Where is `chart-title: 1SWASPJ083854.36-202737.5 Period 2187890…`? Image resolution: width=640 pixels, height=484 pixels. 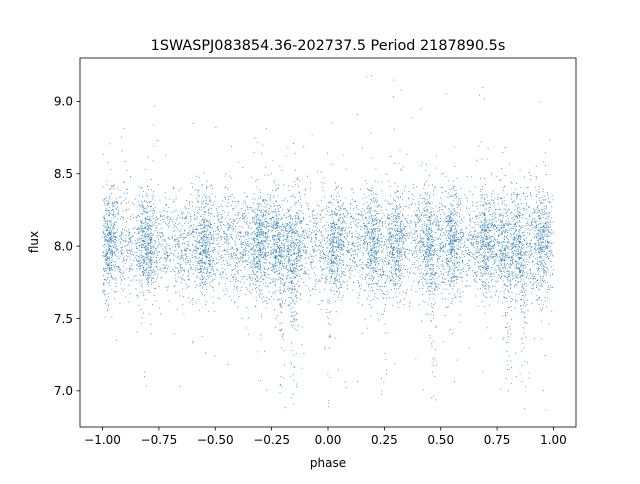 chart-title: 1SWASPJ083854.36-202737.5 Period 2187890… is located at coordinates (328, 46).